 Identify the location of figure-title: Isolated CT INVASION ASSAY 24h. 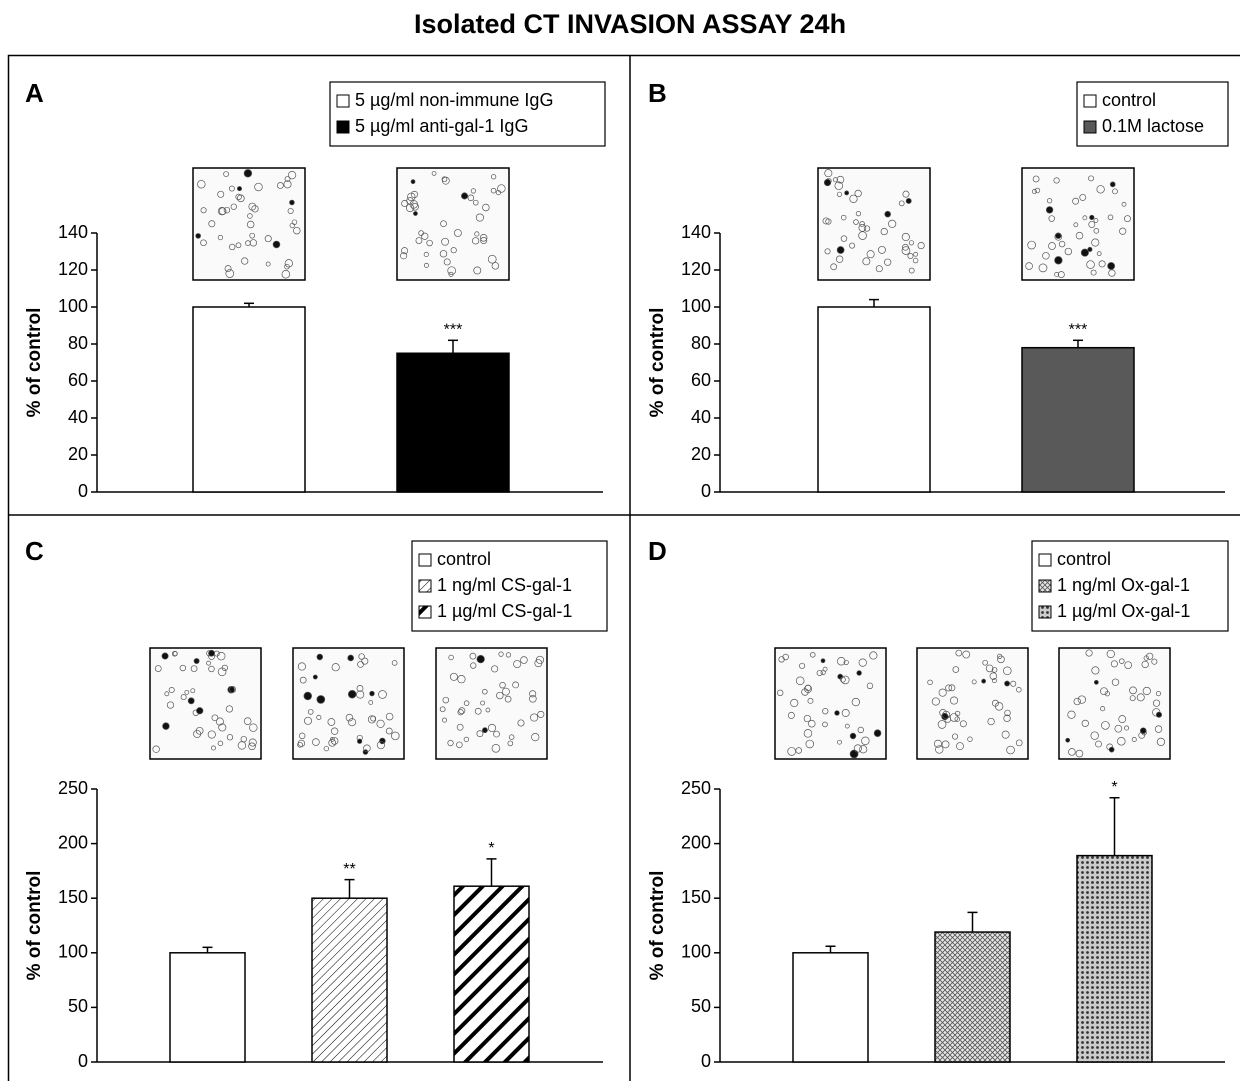
(630, 24).